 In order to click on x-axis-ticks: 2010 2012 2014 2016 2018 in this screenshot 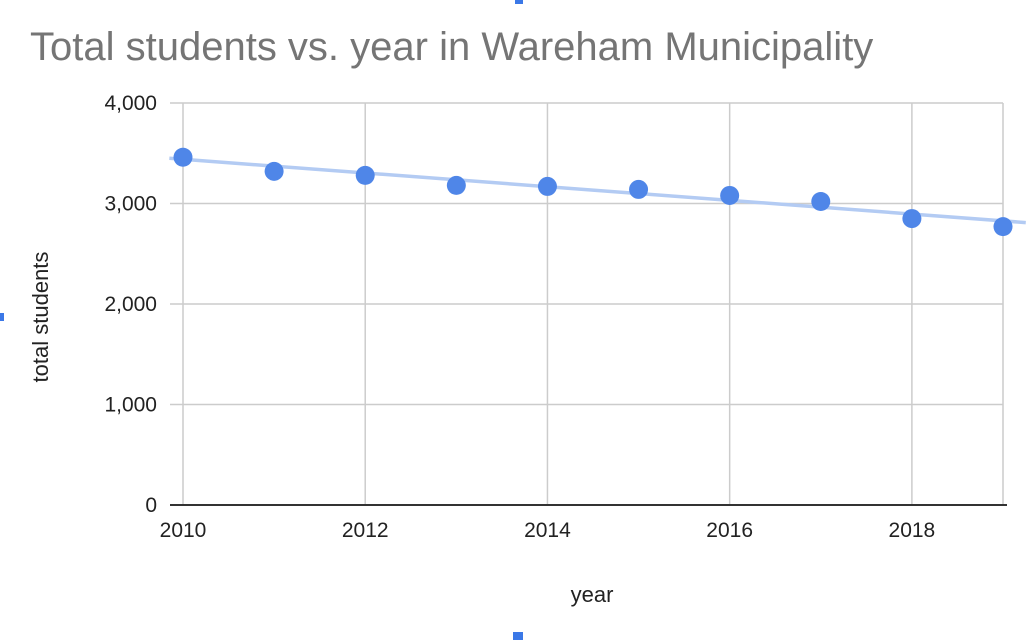, I will do `click(548, 530)`.